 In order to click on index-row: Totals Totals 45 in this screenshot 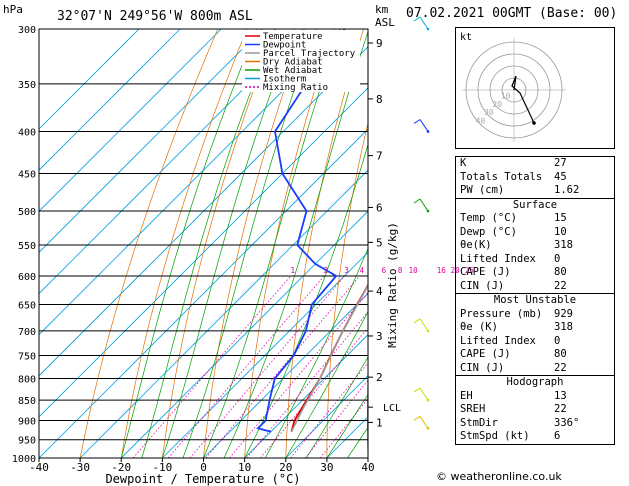, I will do `click(535, 178)`.